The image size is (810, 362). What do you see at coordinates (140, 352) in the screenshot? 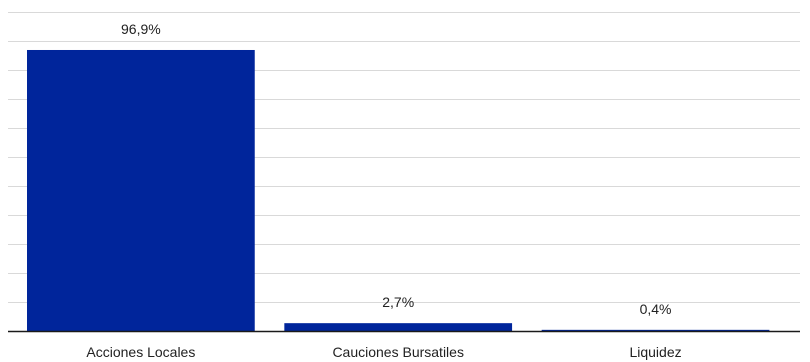
I see `category-label: Acciones Locales` at bounding box center [140, 352].